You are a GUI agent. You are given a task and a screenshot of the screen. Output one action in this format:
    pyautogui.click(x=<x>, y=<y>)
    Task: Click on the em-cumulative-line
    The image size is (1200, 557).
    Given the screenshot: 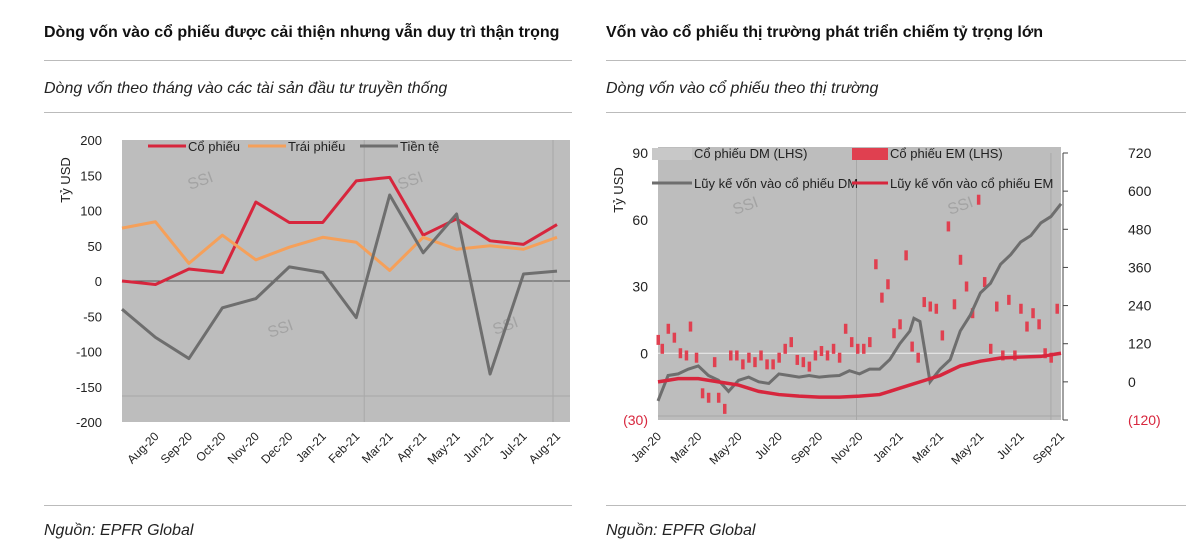 What is the action you would take?
    pyautogui.click(x=859, y=375)
    